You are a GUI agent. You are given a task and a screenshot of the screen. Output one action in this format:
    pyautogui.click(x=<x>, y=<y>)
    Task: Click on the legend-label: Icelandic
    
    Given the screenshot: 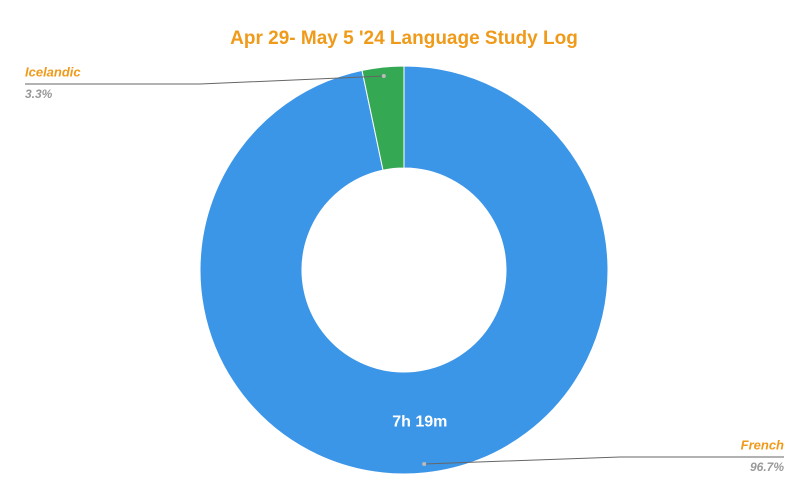 What is the action you would take?
    pyautogui.click(x=53, y=71)
    